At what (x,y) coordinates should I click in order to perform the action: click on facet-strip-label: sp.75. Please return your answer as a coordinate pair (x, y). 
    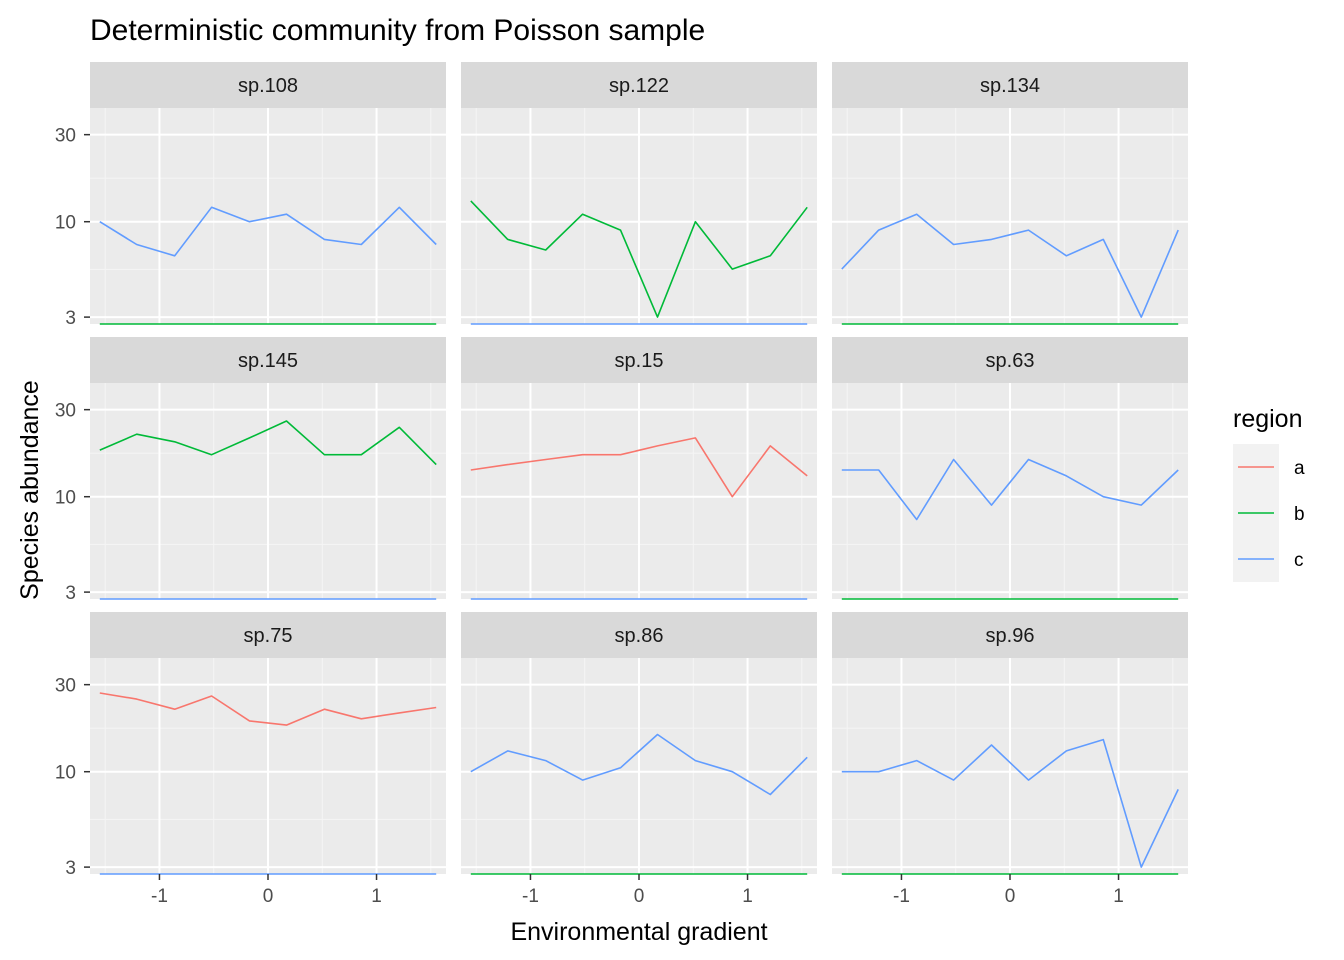
    Looking at the image, I should click on (268, 636).